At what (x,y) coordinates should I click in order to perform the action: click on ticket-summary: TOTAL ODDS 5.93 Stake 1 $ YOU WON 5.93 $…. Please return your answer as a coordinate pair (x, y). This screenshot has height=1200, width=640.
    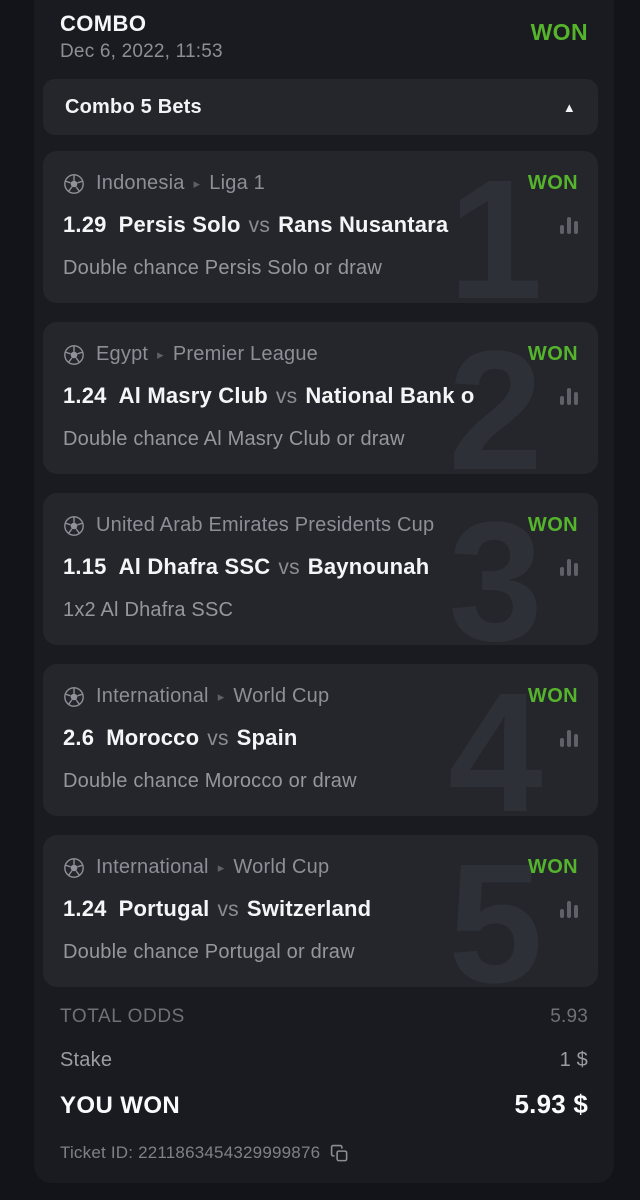
    Looking at the image, I should click on (324, 1084).